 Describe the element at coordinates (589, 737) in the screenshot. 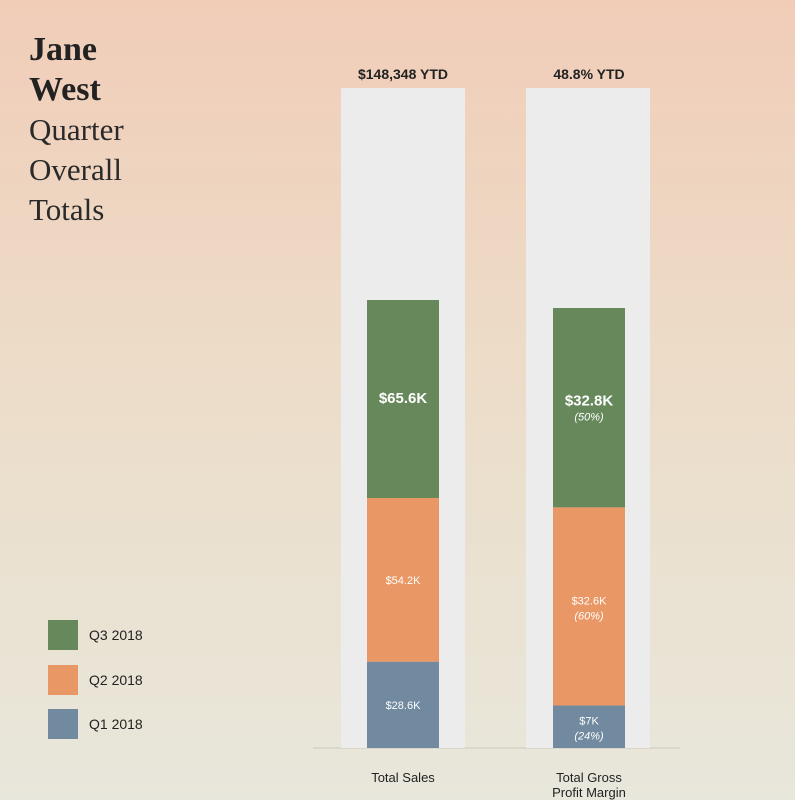

I see `bar-sublabel-0-1: (24%)` at that location.